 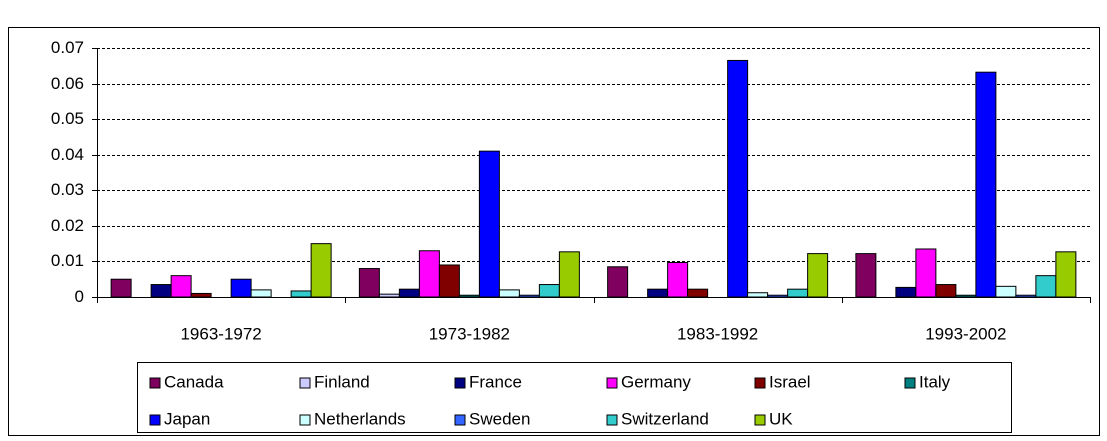 I want to click on y-tick-label: 0.02, so click(x=67, y=225).